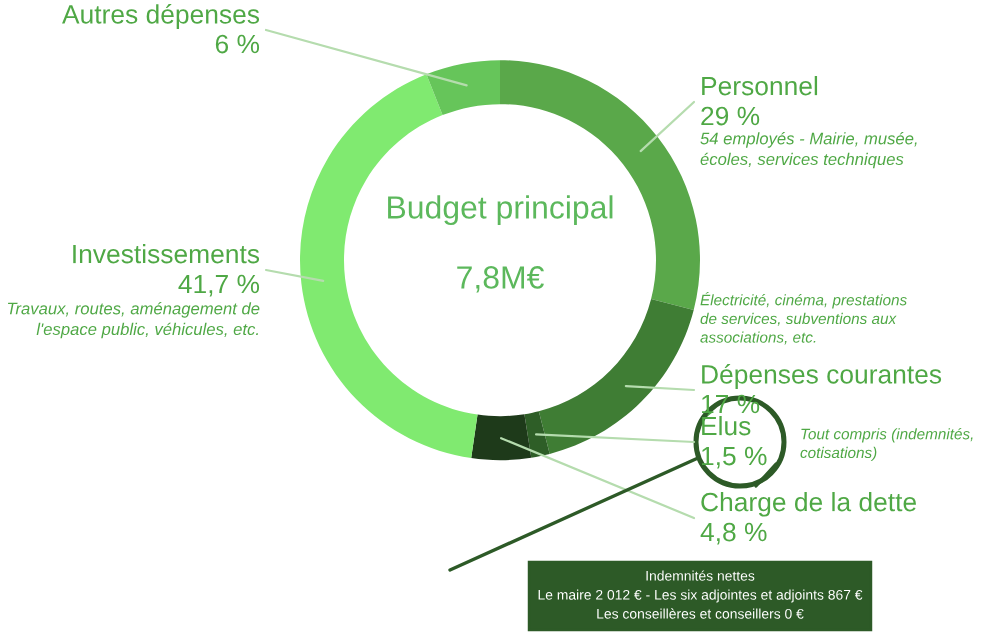  What do you see at coordinates (733, 533) in the screenshot?
I see `data-label: 4,8 %` at bounding box center [733, 533].